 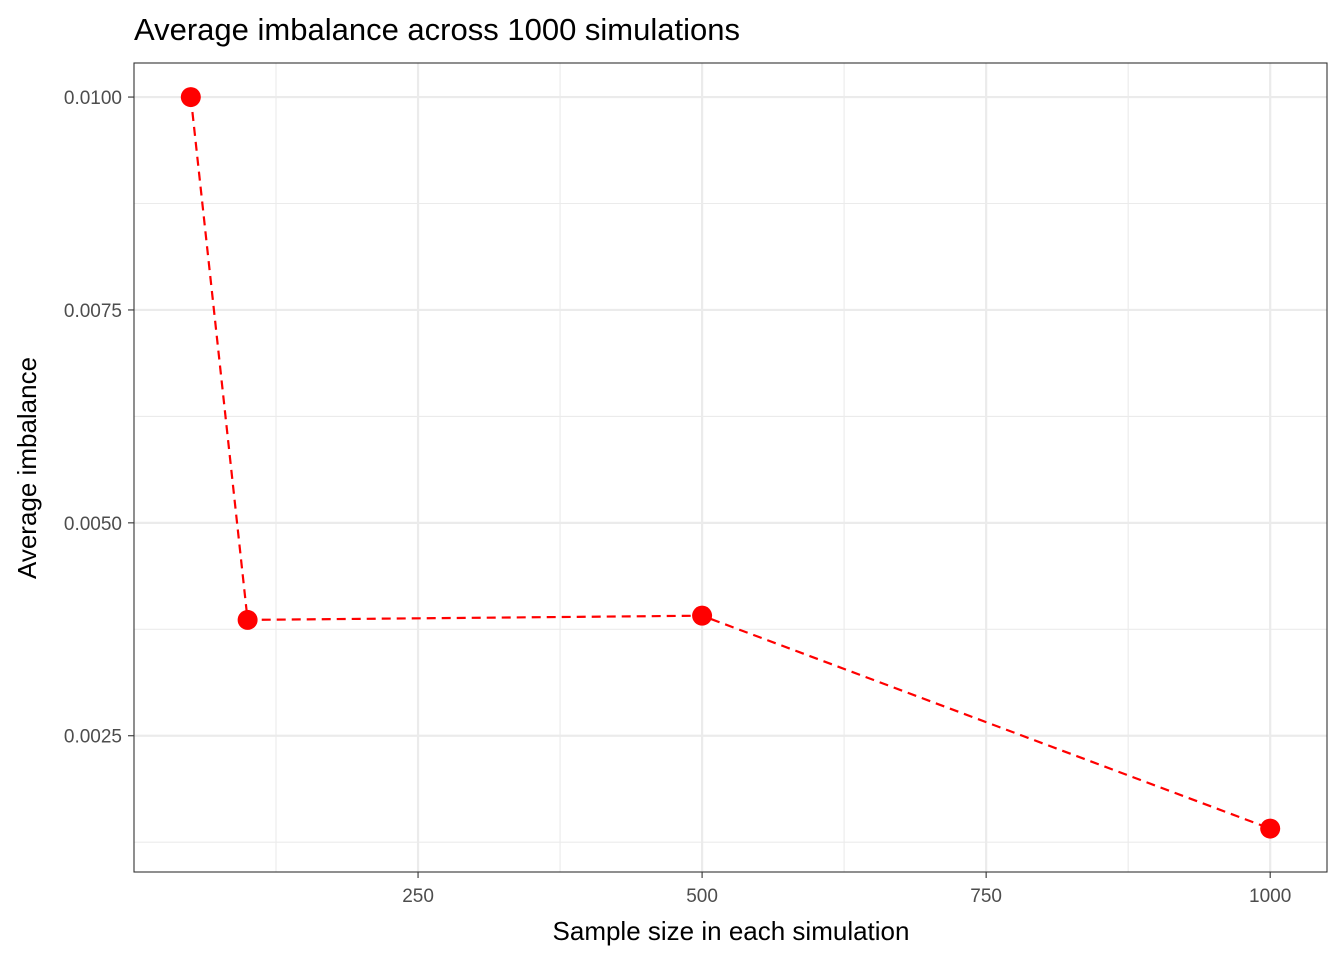 What do you see at coordinates (93, 311) in the screenshot?
I see `y-tick-label: 0.0075` at bounding box center [93, 311].